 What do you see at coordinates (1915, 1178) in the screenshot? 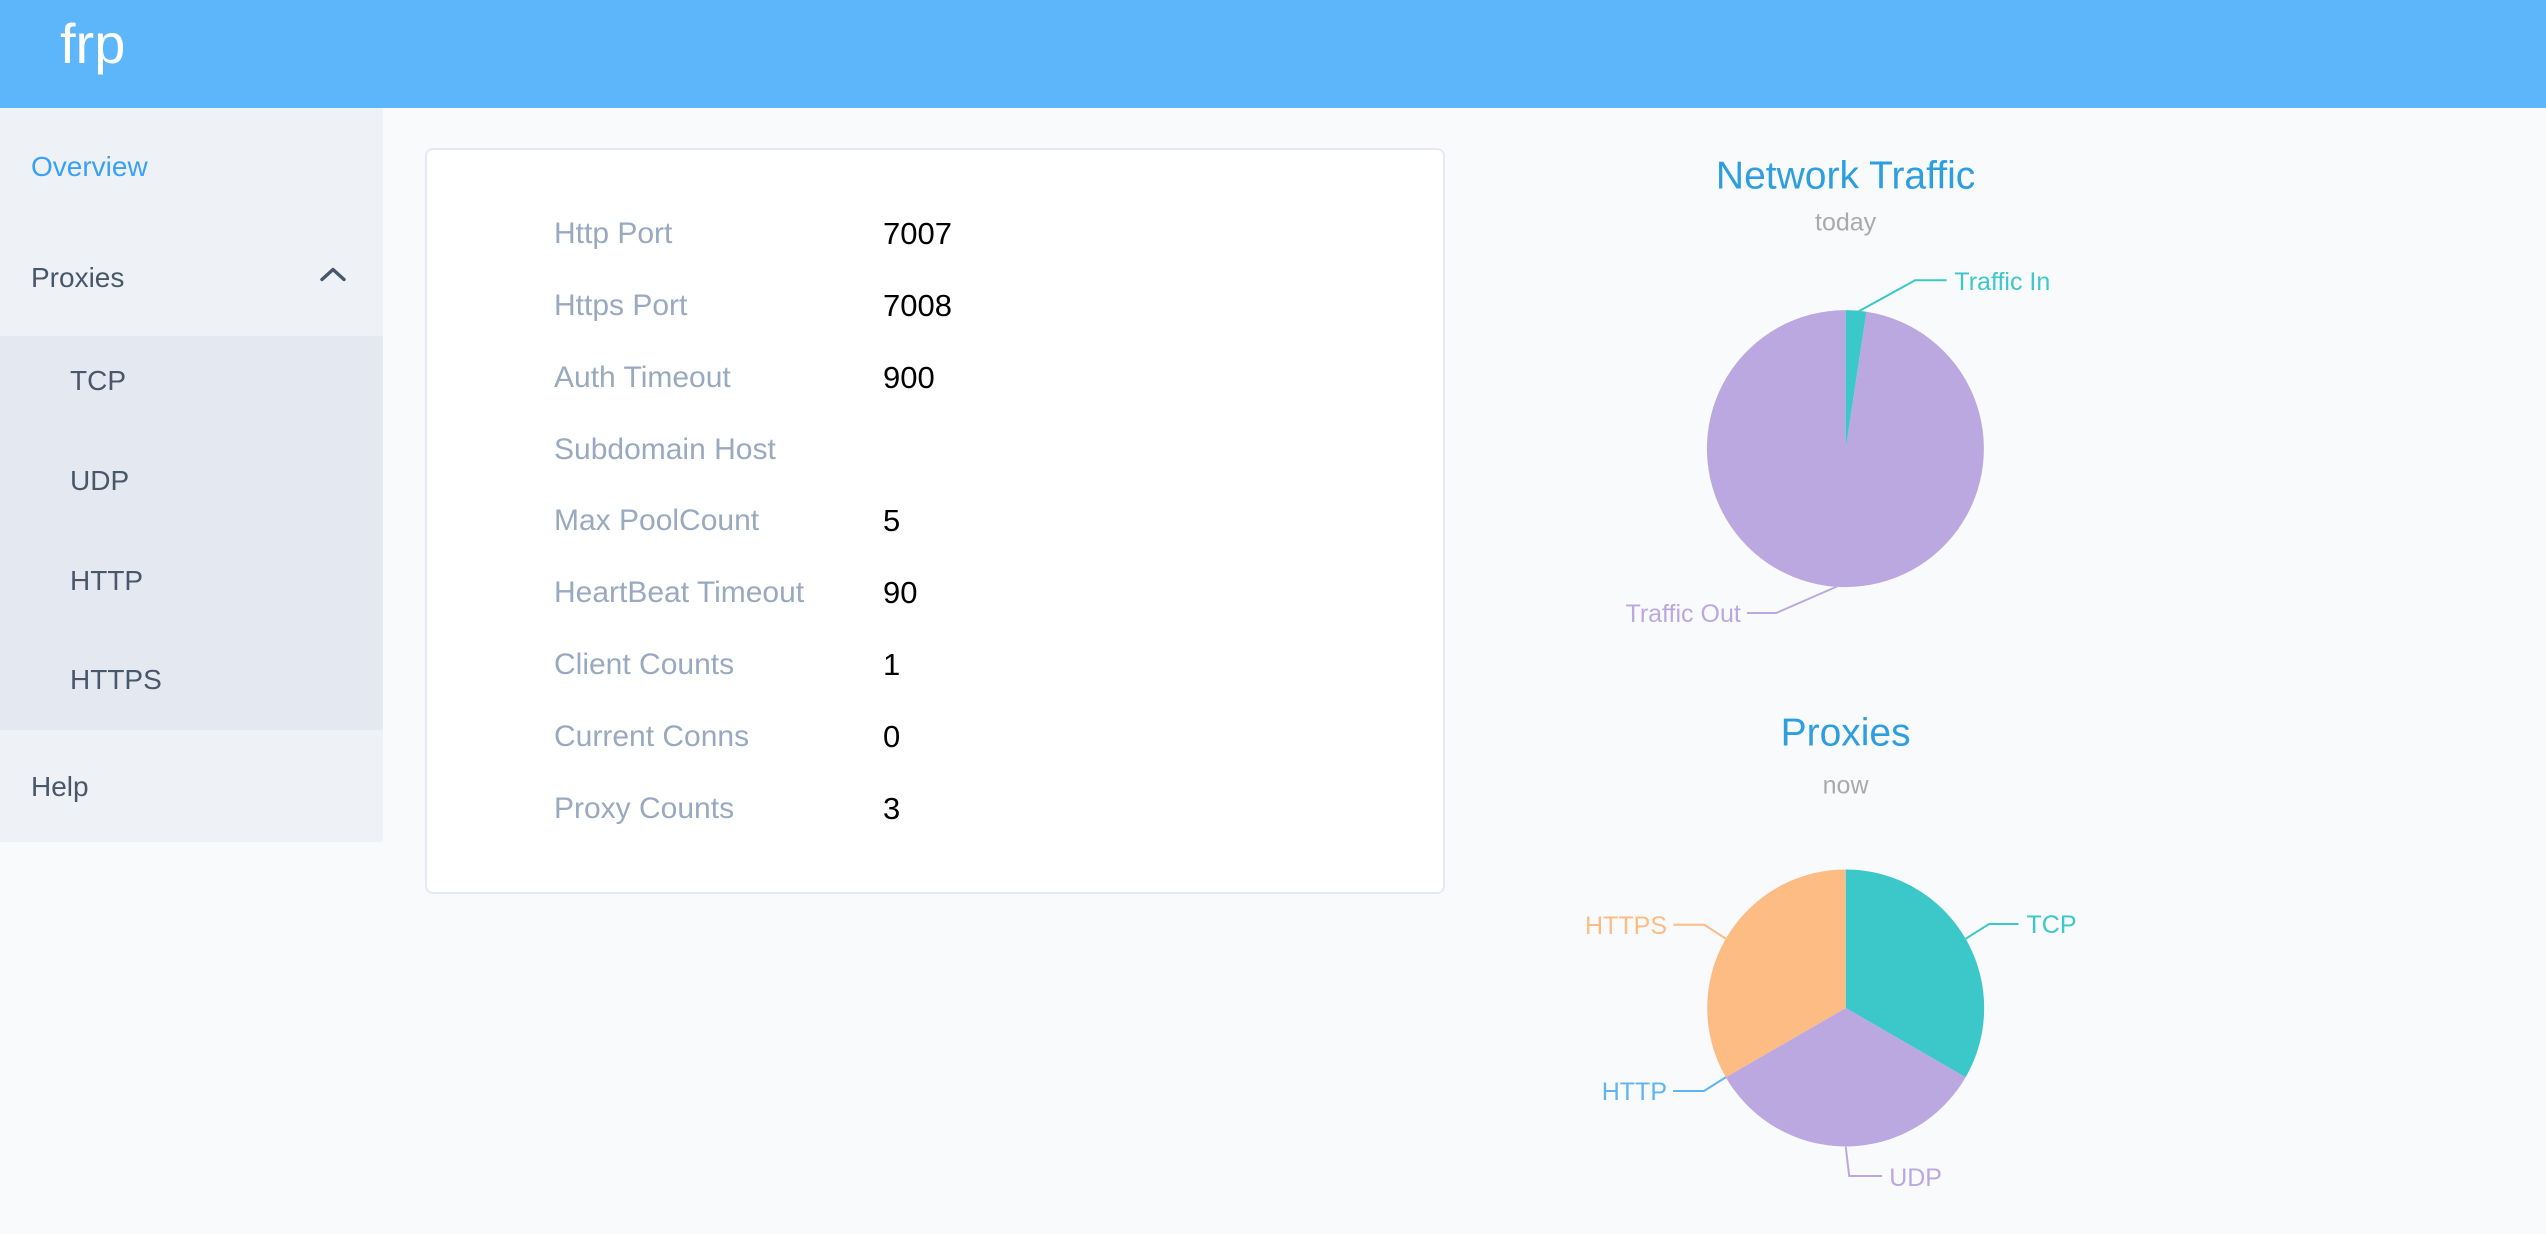
I see `svg-text: UDP` at bounding box center [1915, 1178].